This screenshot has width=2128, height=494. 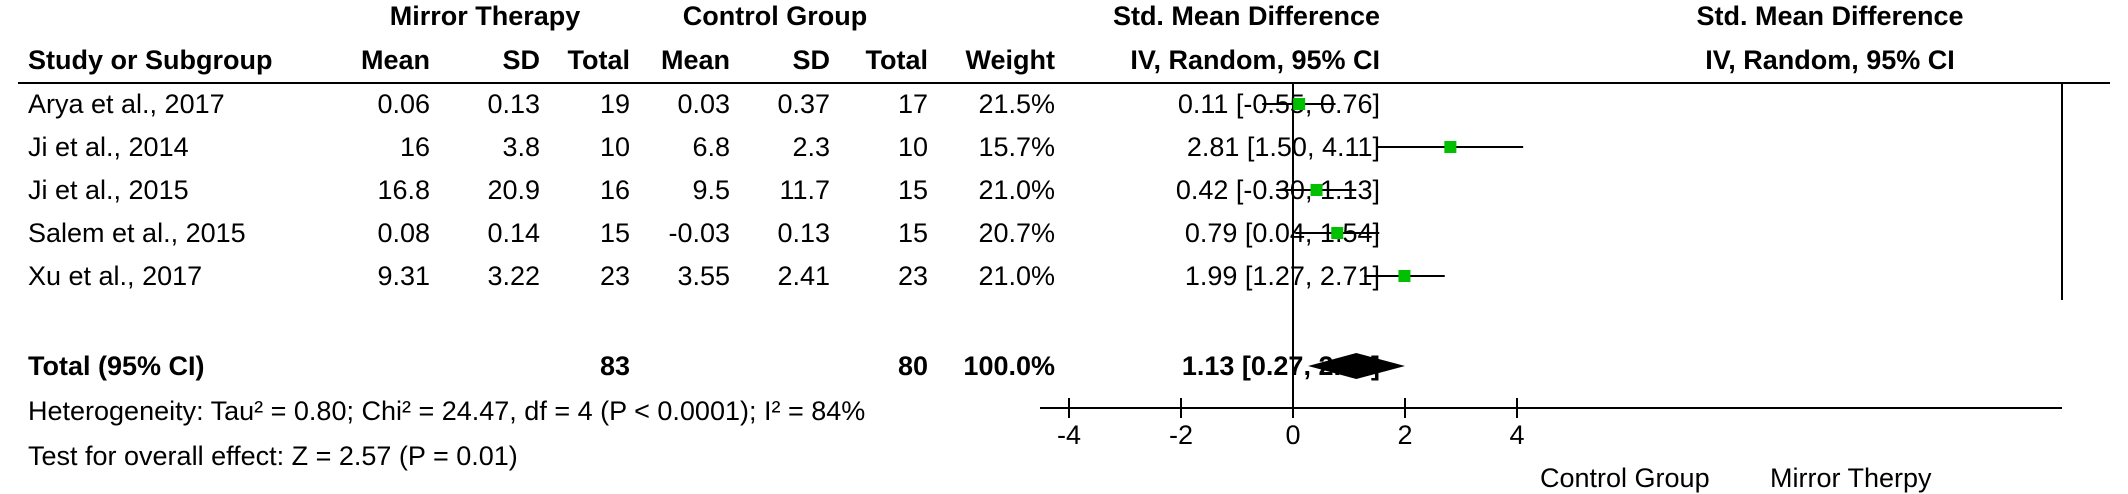 I want to click on ctl-mean-header: Mean, so click(x=695, y=60).